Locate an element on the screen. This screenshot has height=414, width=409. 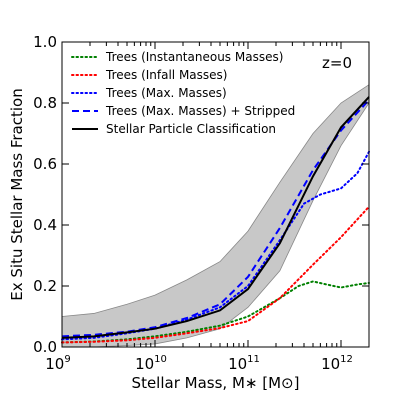
annotation-z: z=0 is located at coordinates (337, 63).